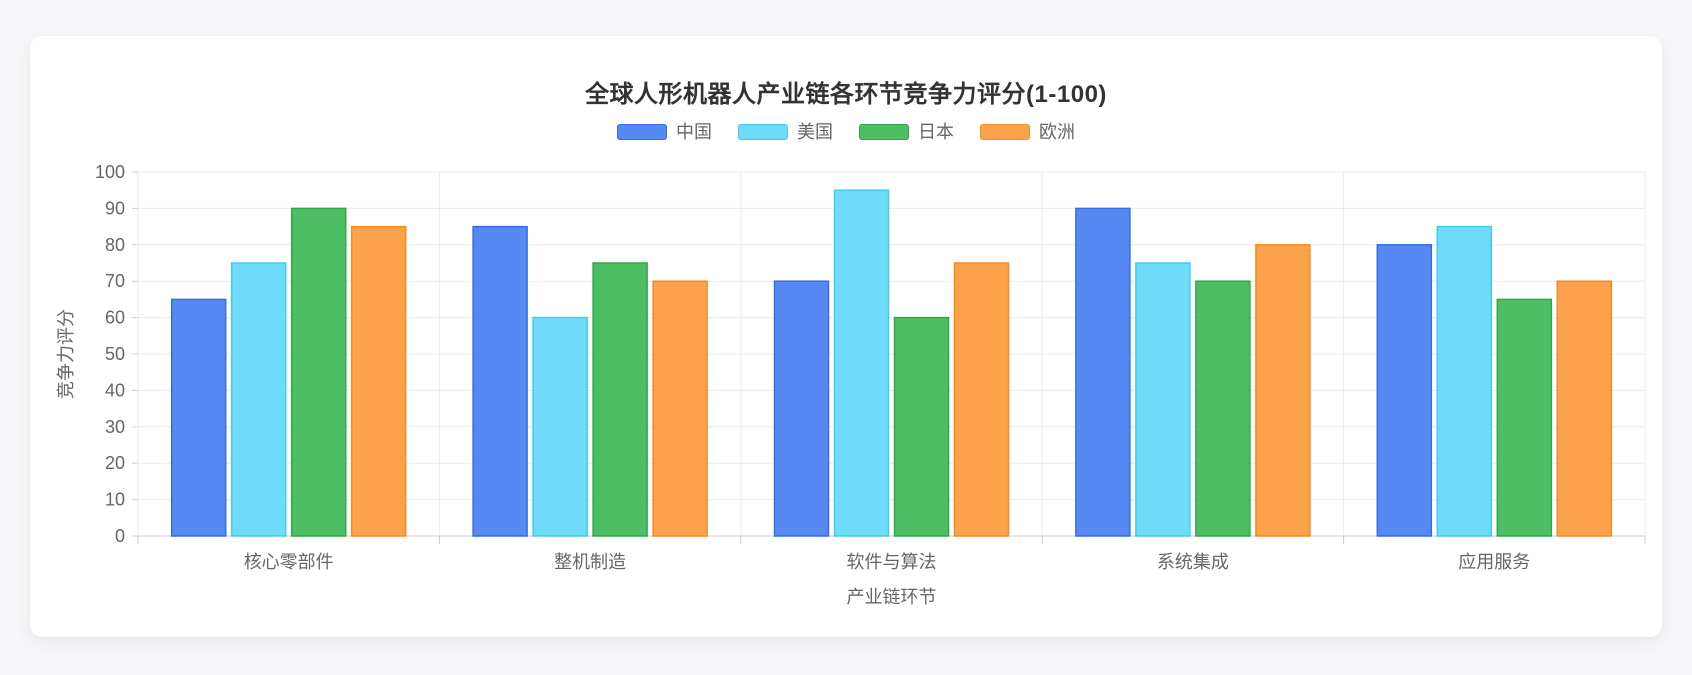 The image size is (1692, 675). What do you see at coordinates (846, 94) in the screenshot?
I see `chart-title: 全球人形机器人产业链各环节竞争力评分(1-100)` at bounding box center [846, 94].